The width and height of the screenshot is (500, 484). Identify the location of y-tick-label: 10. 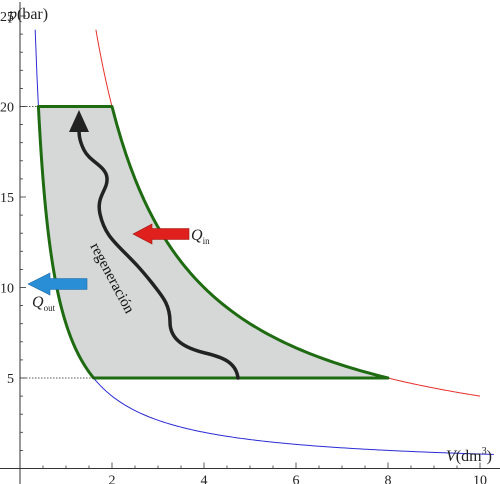
(7, 289).